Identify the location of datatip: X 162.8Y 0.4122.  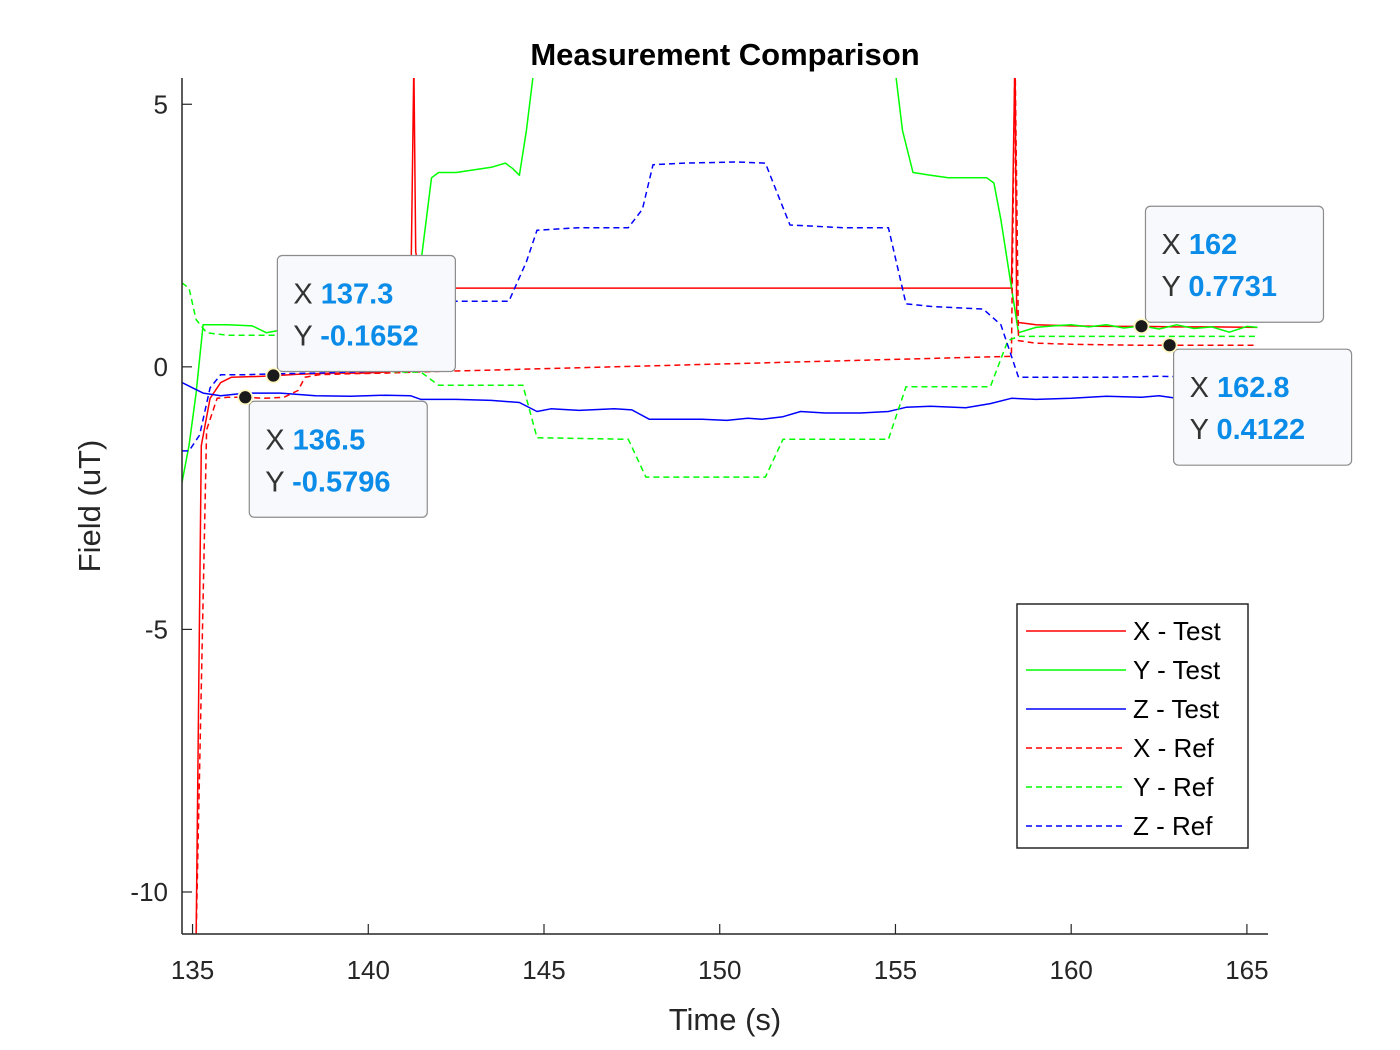
(1257, 401).